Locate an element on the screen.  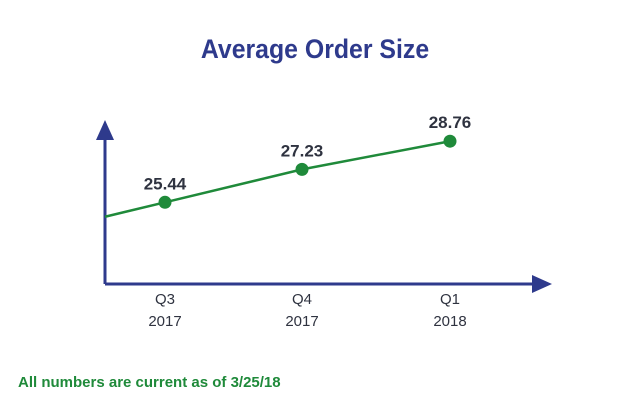
y-axis-arrow-icon is located at coordinates (105, 130).